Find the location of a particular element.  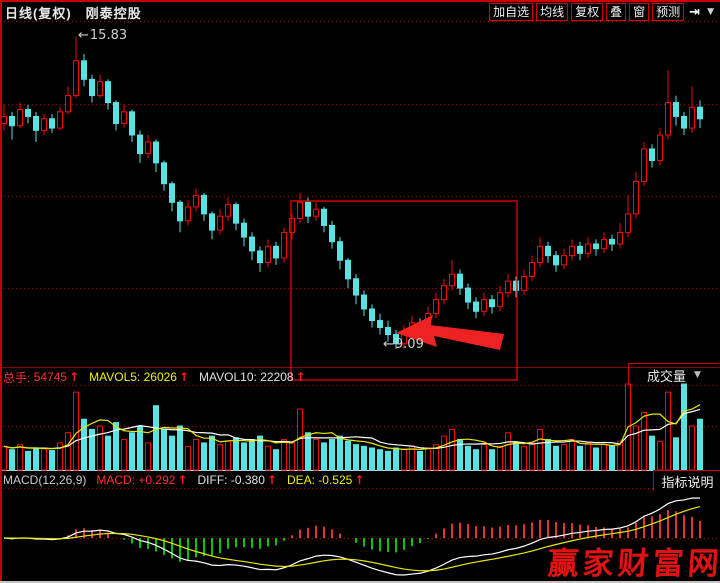

chart-title: 日线(复权) 刚泰控股 is located at coordinates (71, 12).